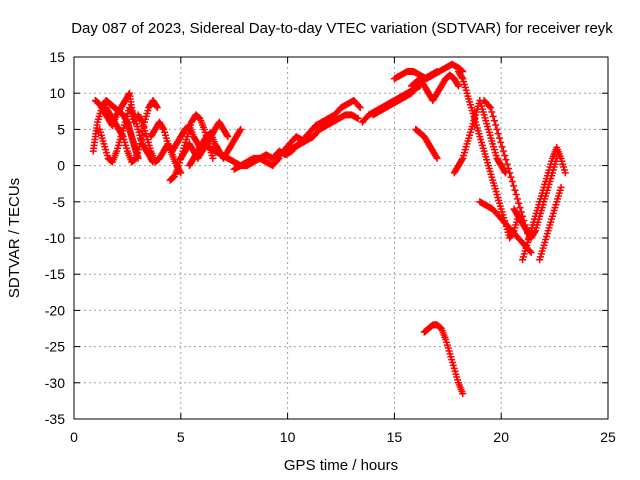  I want to click on x-tick-label: 20, so click(501, 437).